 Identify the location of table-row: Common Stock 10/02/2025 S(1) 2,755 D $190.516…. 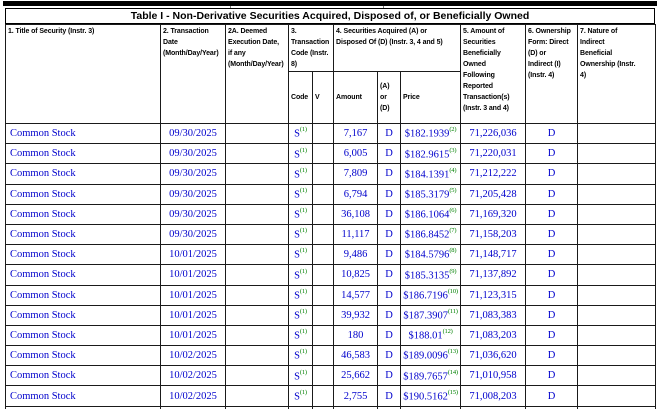
(331, 396).